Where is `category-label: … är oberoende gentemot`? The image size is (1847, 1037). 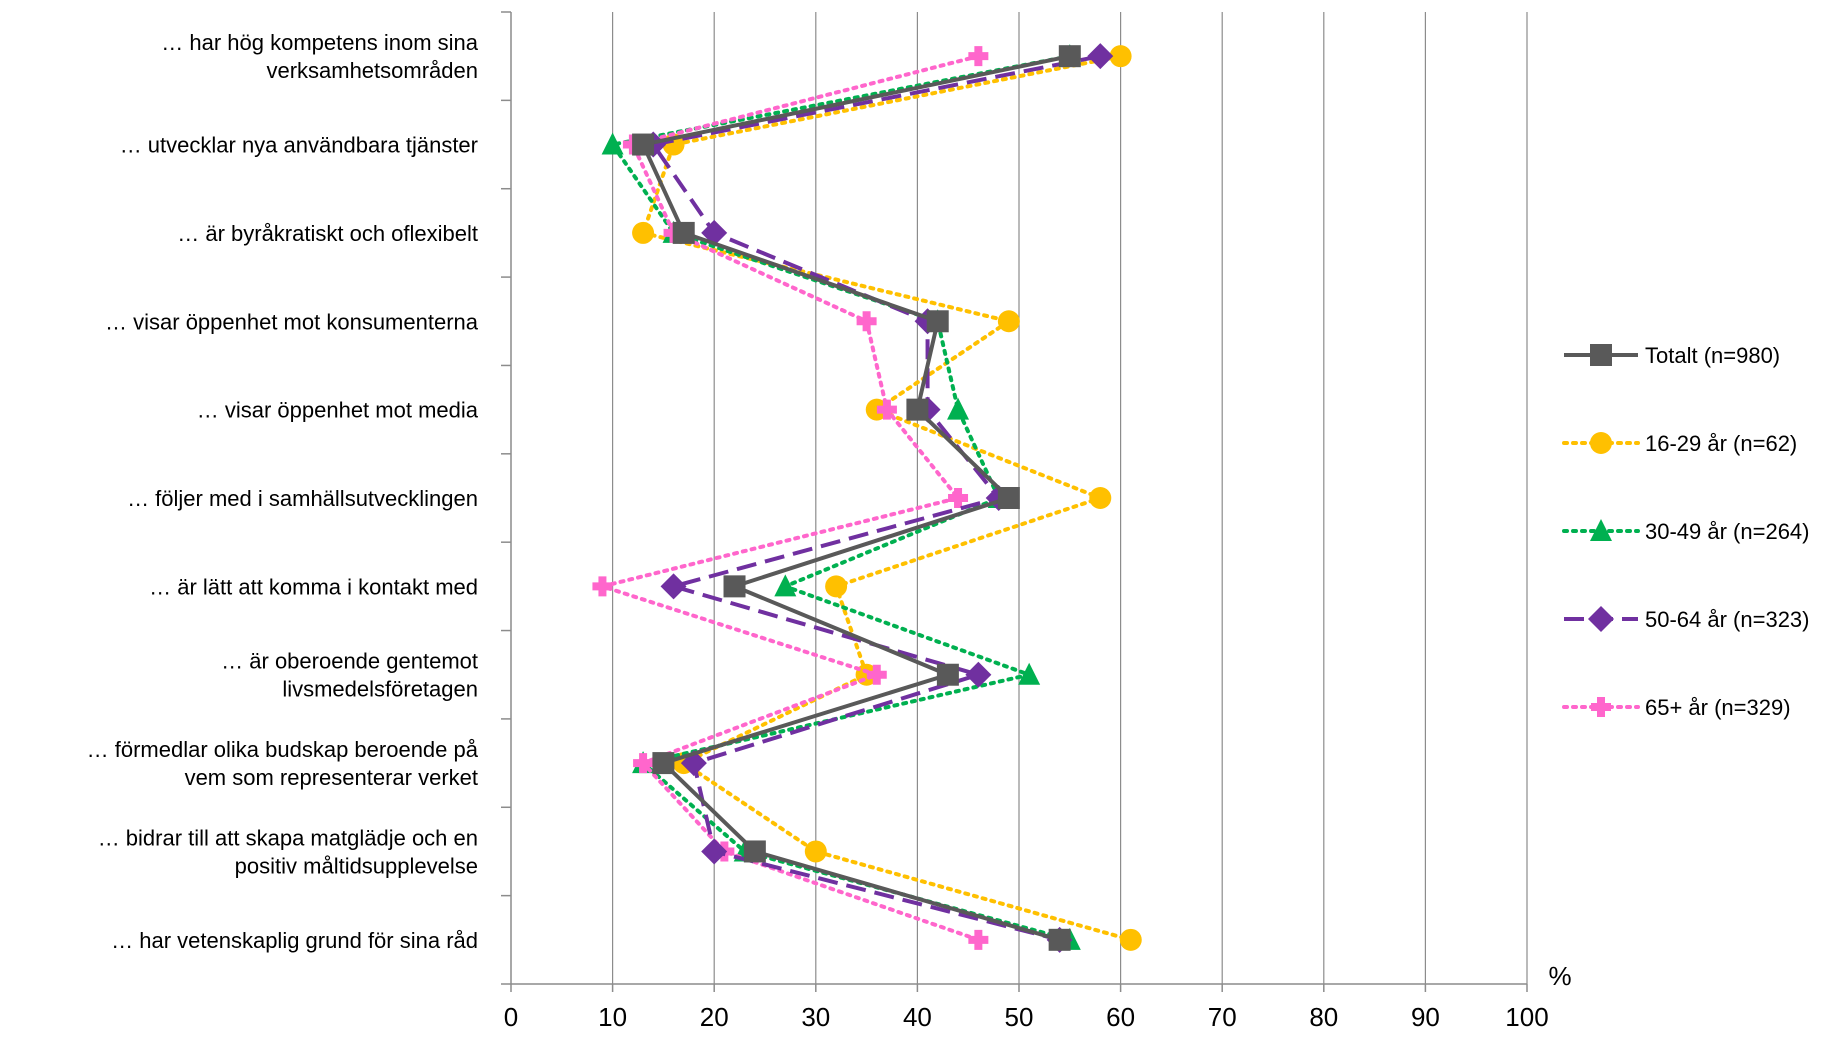
category-label: … är oberoende gentemot is located at coordinates (349, 661).